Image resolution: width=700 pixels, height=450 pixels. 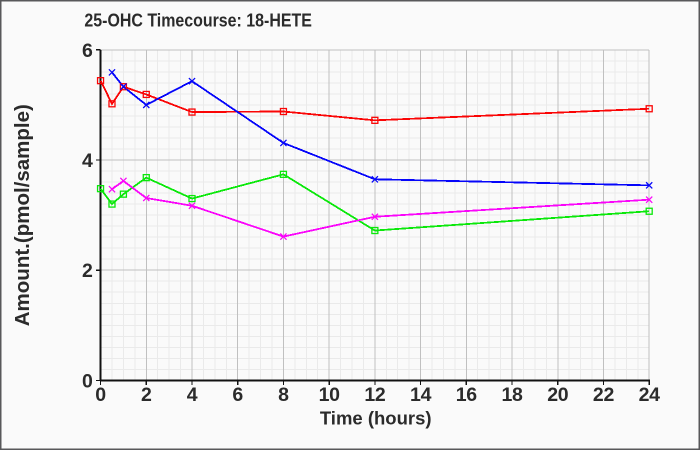 I want to click on svg-text: 14, so click(x=421, y=395).